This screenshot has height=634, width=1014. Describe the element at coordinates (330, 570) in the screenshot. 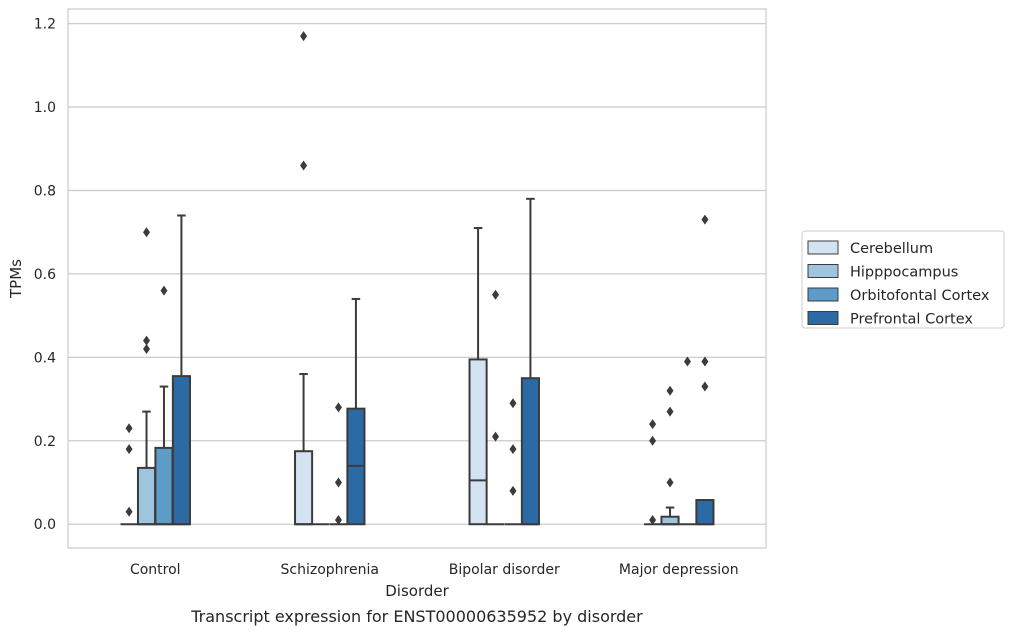

I see `x-tick-label: Schizophrenia` at that location.